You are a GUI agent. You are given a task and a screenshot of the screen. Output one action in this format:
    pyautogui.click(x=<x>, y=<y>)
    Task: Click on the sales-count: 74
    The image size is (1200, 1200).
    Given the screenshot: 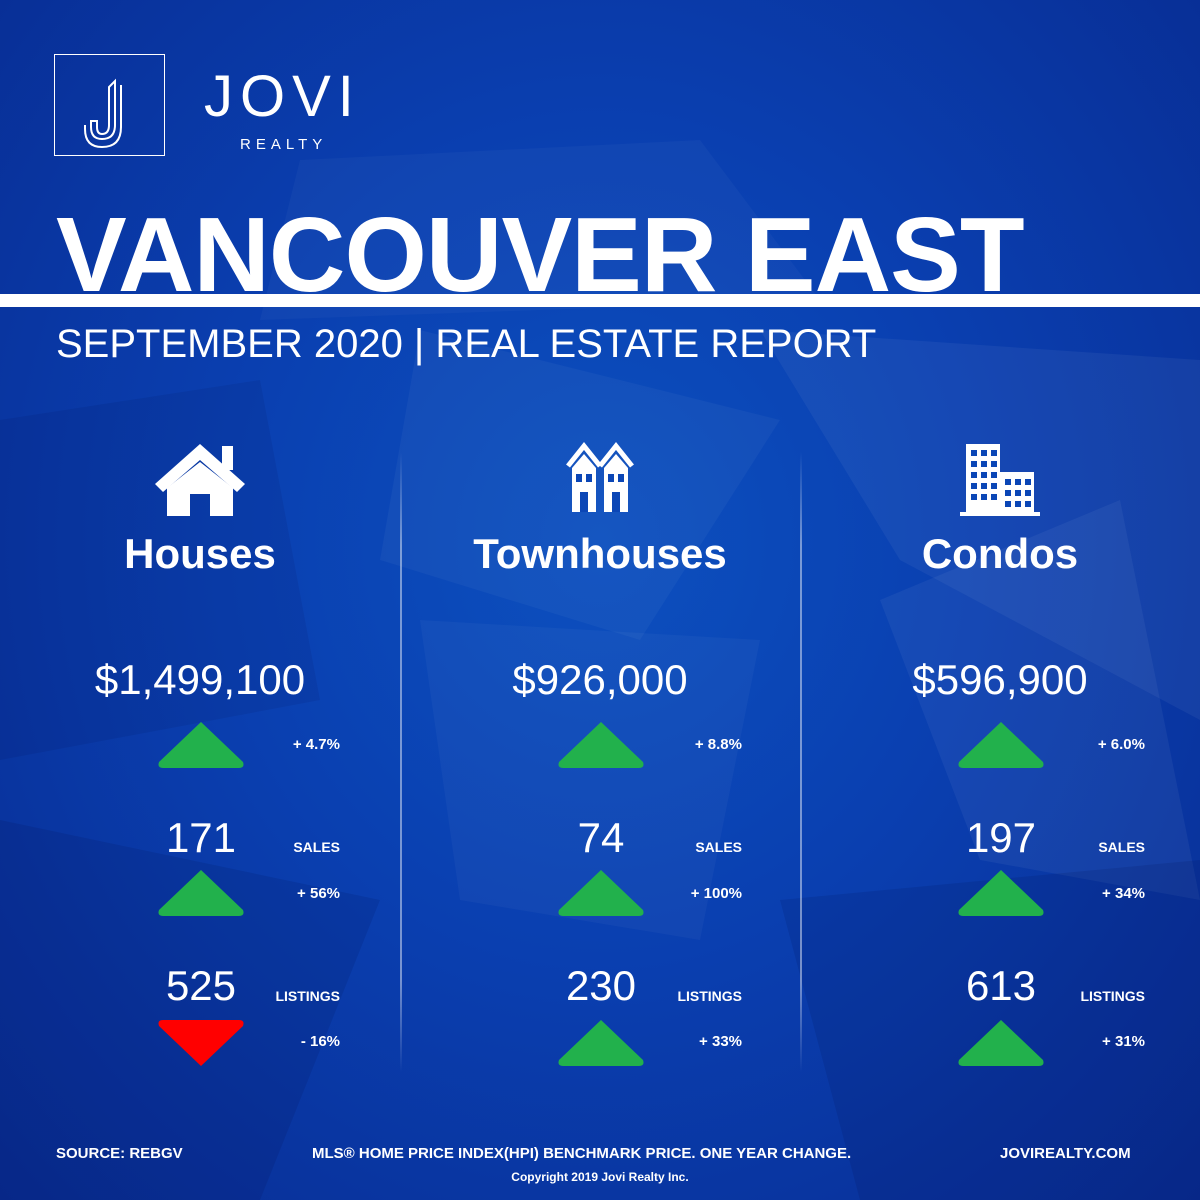 What is the action you would take?
    pyautogui.click(x=601, y=837)
    